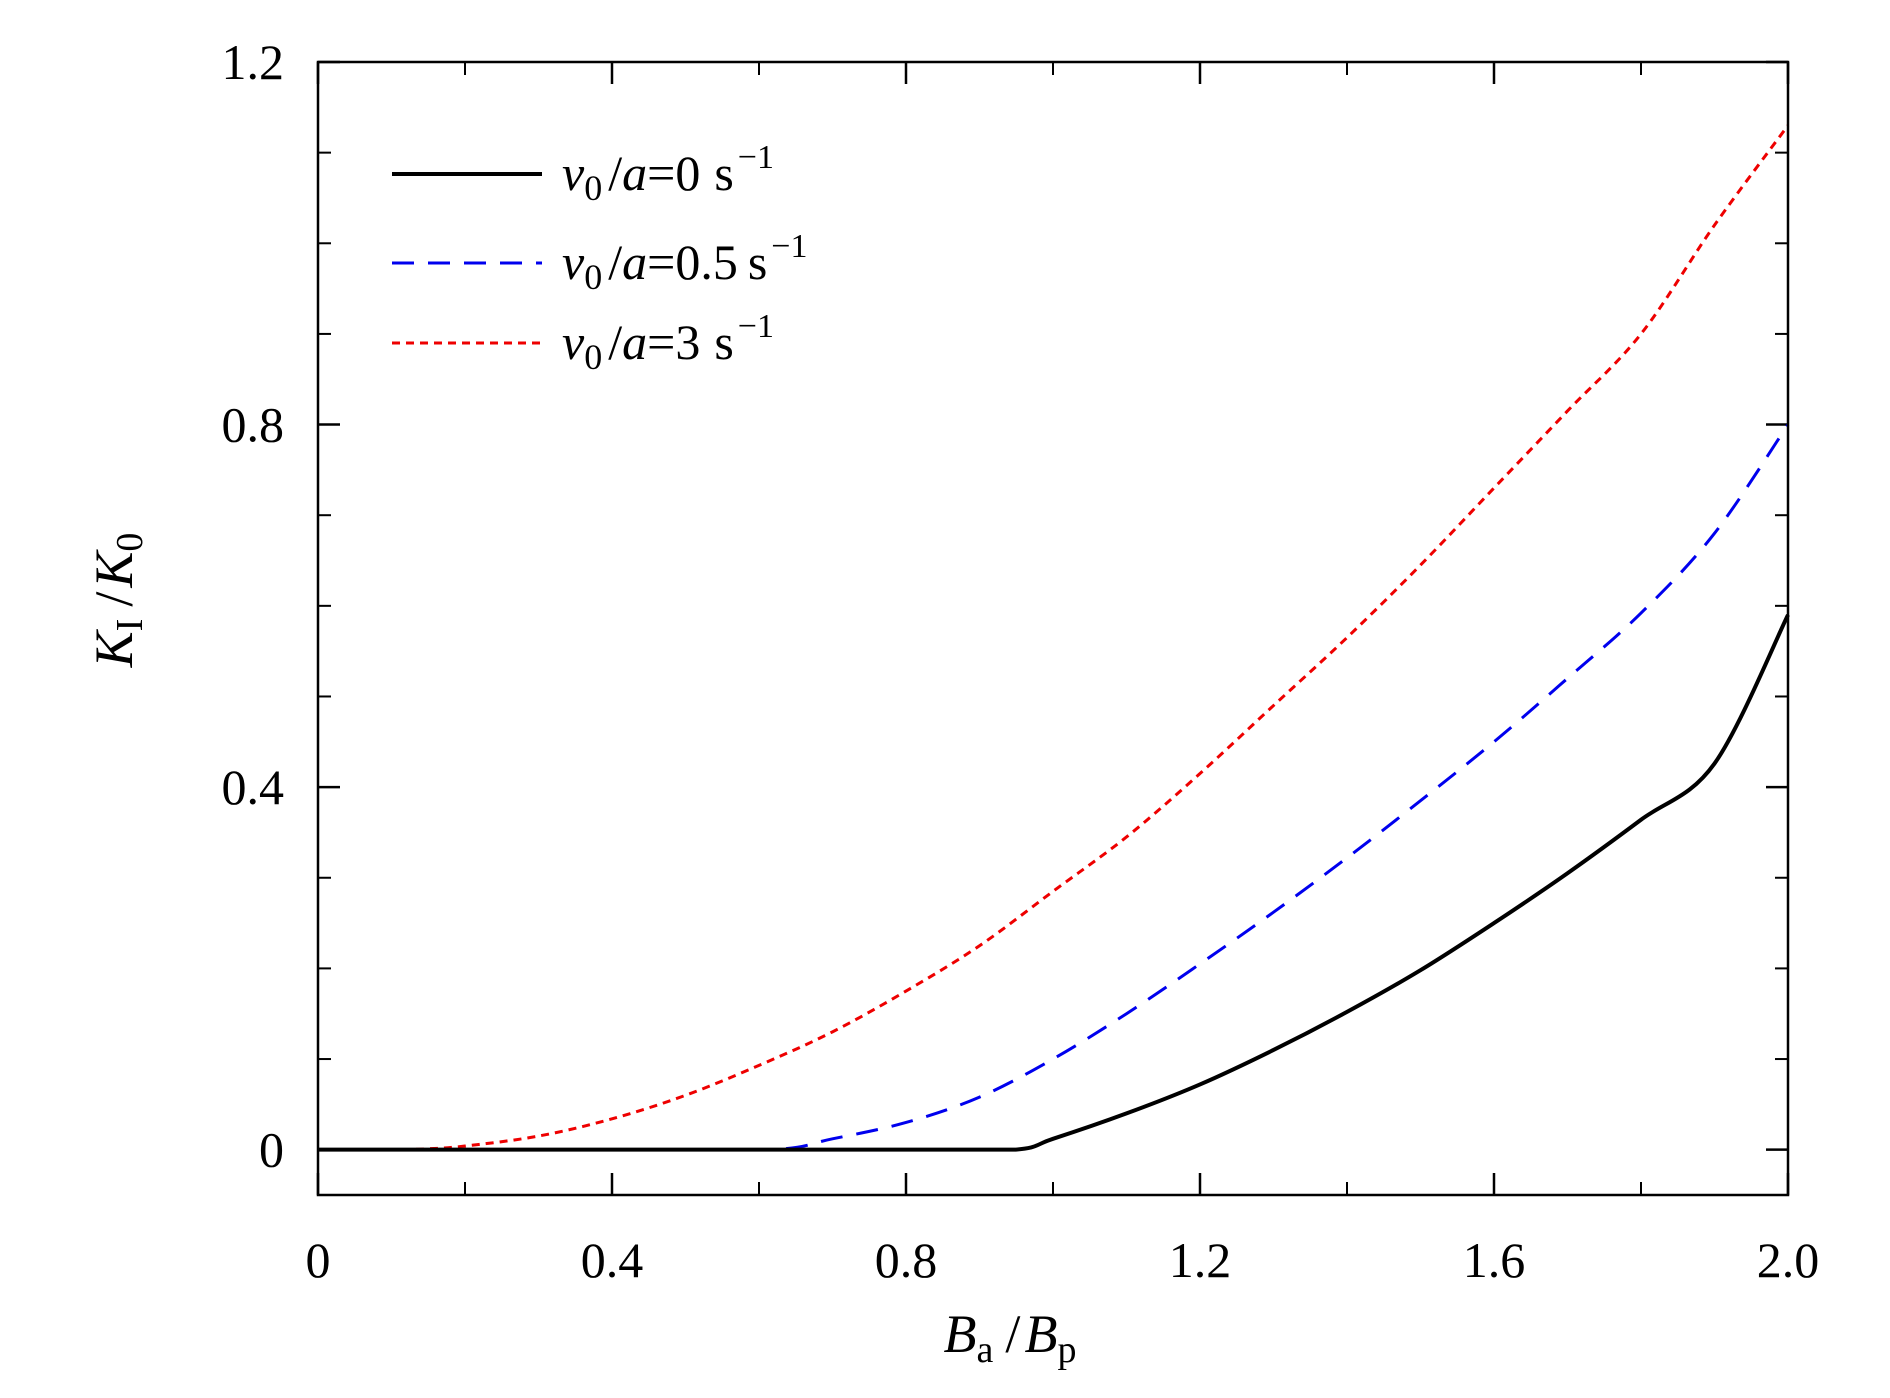 This screenshot has height=1398, width=1890. What do you see at coordinates (668, 173) in the screenshot?
I see `legend-label-0: v0/a=0 s −1` at bounding box center [668, 173].